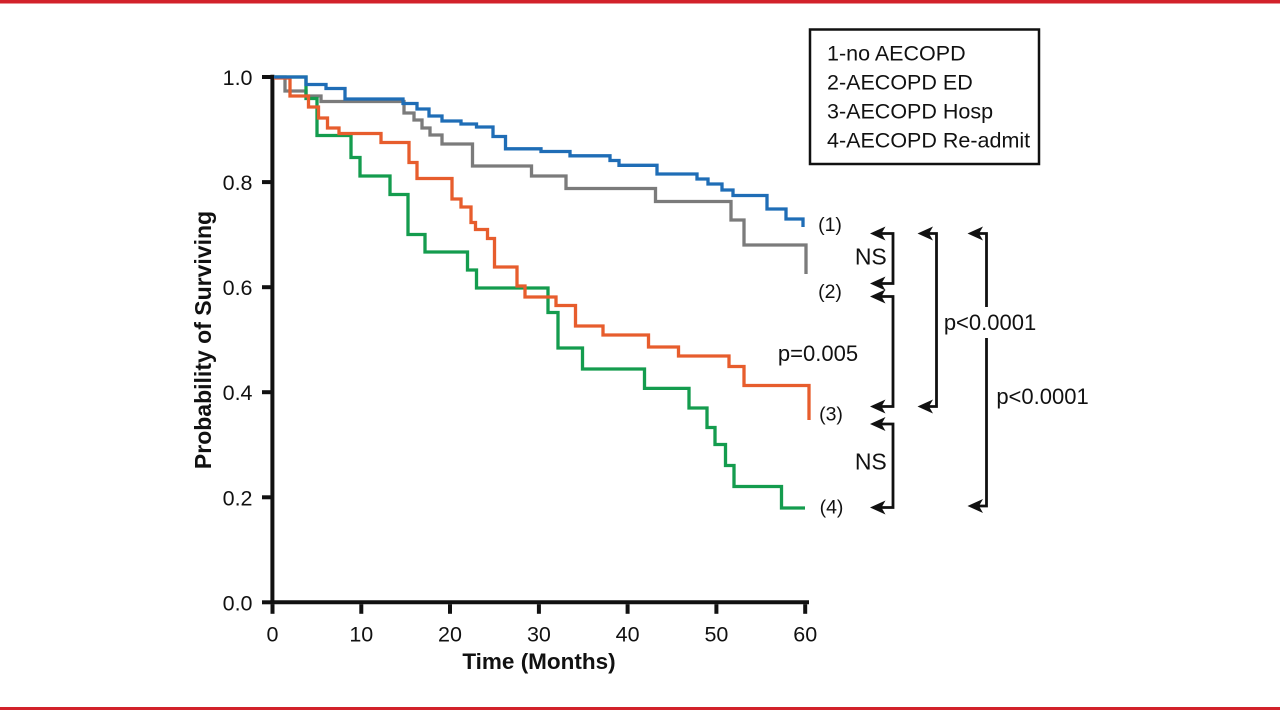 This screenshot has height=713, width=1280. I want to click on svg-text: Probability of Surviving, so click(203, 340).